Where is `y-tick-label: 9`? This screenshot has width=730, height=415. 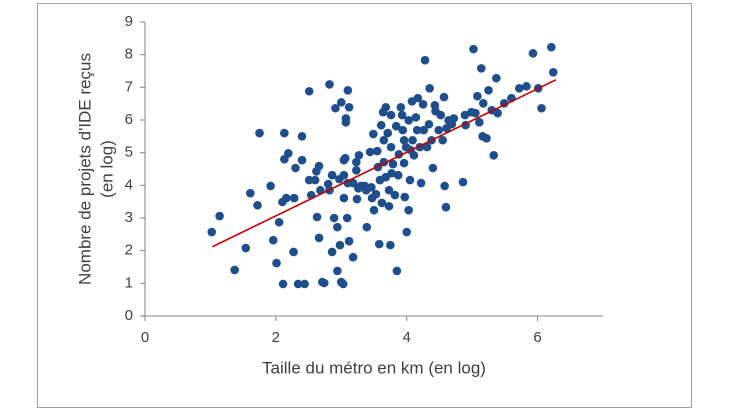
y-tick-label: 9 is located at coordinates (129, 21).